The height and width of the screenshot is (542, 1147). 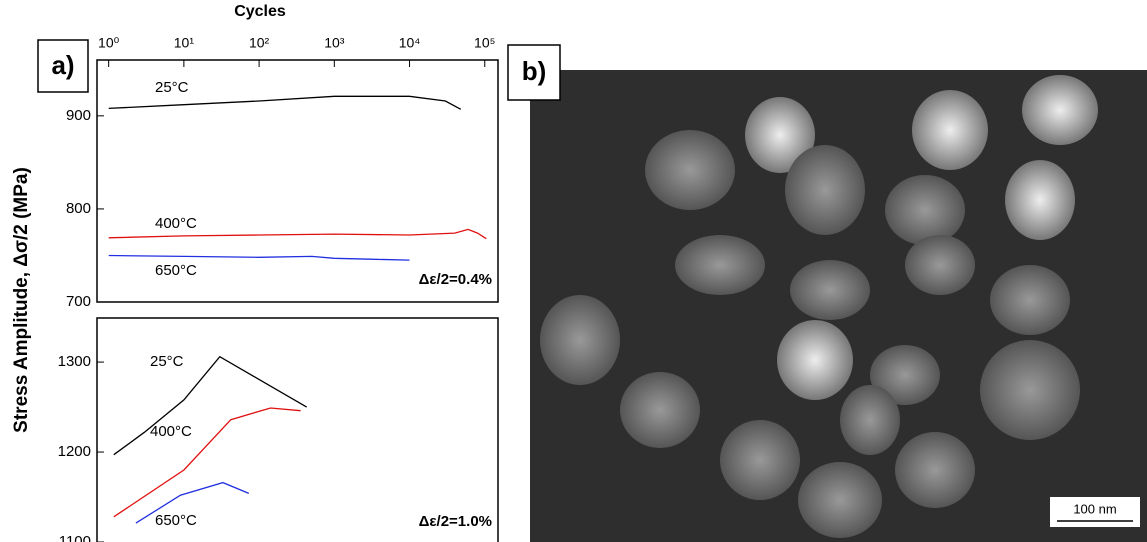 What do you see at coordinates (78, 301) in the screenshot?
I see `y-tick-label: 700` at bounding box center [78, 301].